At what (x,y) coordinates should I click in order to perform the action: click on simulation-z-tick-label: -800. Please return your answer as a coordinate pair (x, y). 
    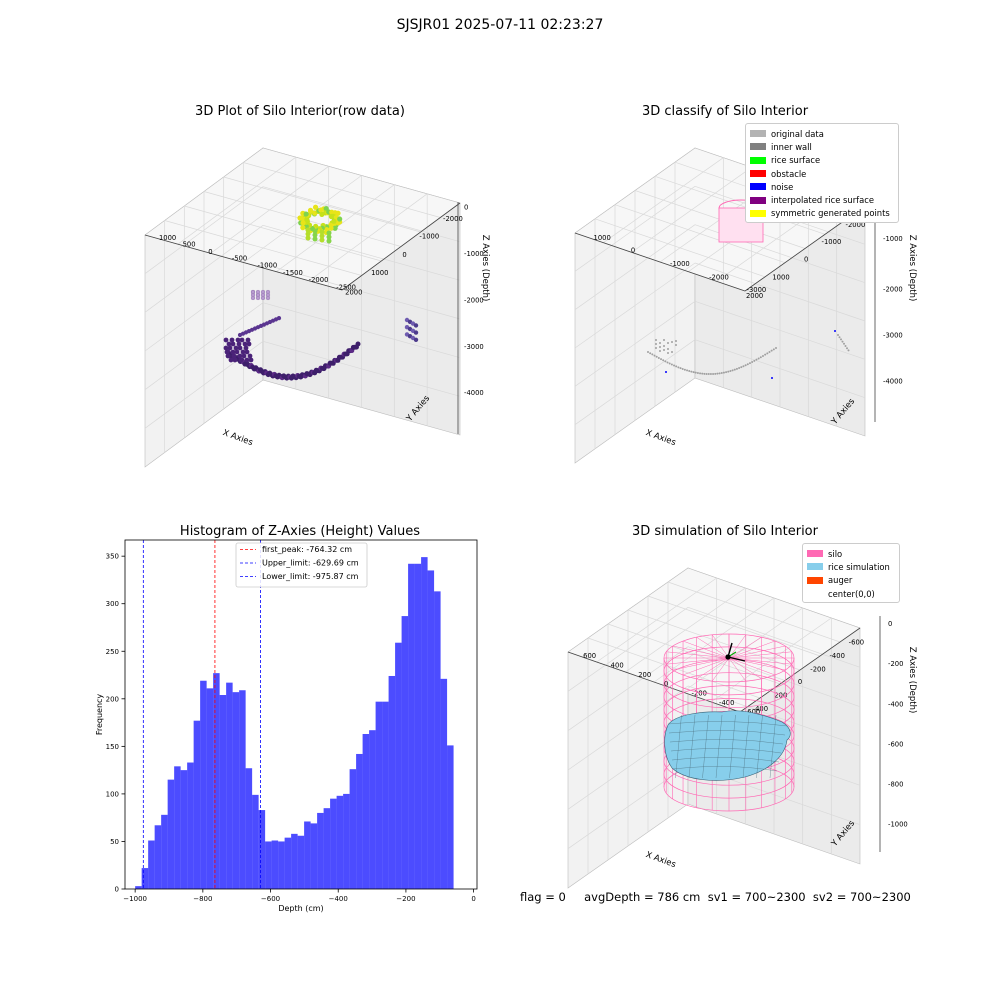
    Looking at the image, I should click on (895, 785).